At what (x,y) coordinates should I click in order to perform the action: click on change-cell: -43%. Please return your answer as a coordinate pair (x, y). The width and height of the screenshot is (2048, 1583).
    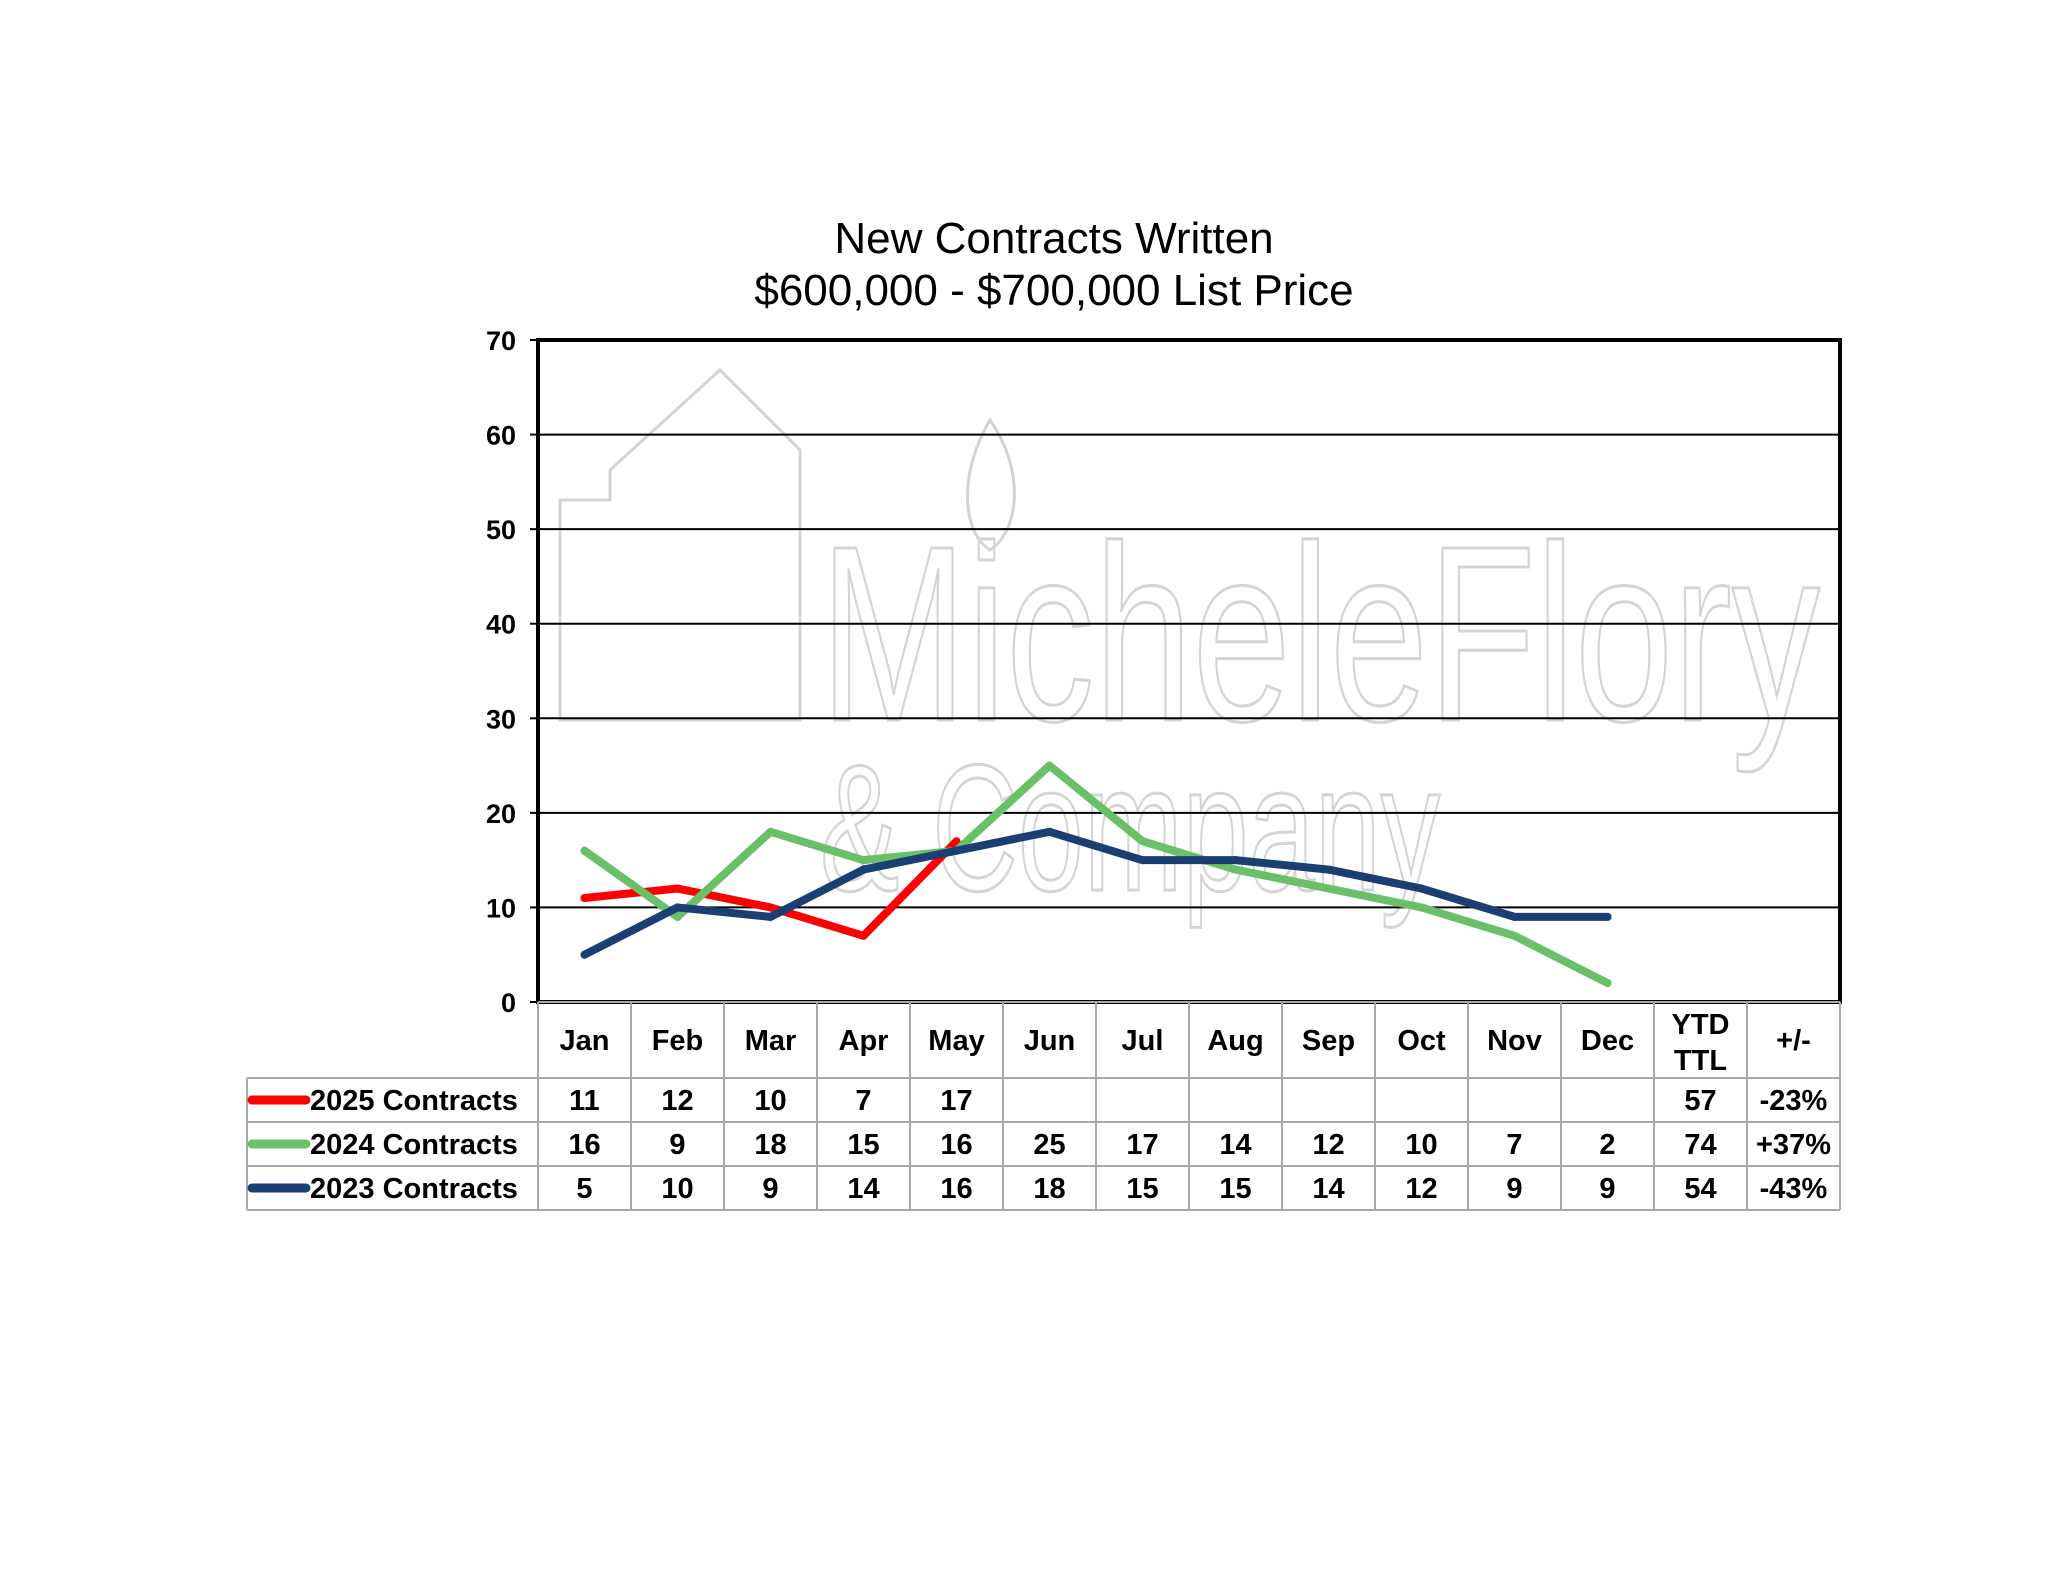
    Looking at the image, I should click on (1794, 1189).